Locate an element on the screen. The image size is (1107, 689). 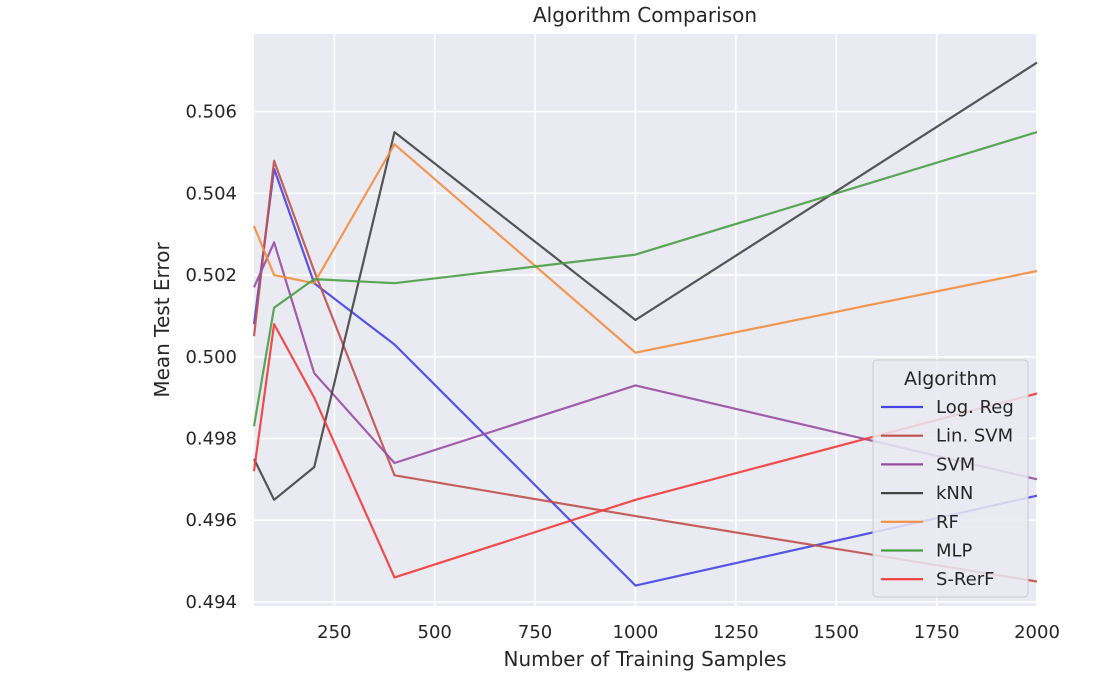
y-tick-label: 0.496 is located at coordinates (211, 520).